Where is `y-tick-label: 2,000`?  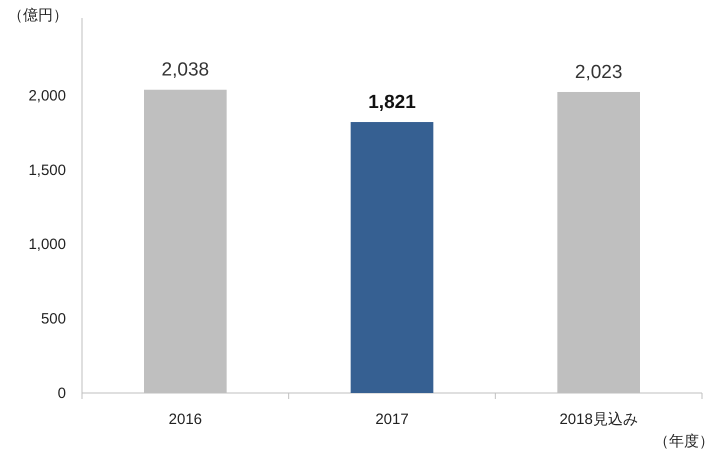 y-tick-label: 2,000 is located at coordinates (47, 95).